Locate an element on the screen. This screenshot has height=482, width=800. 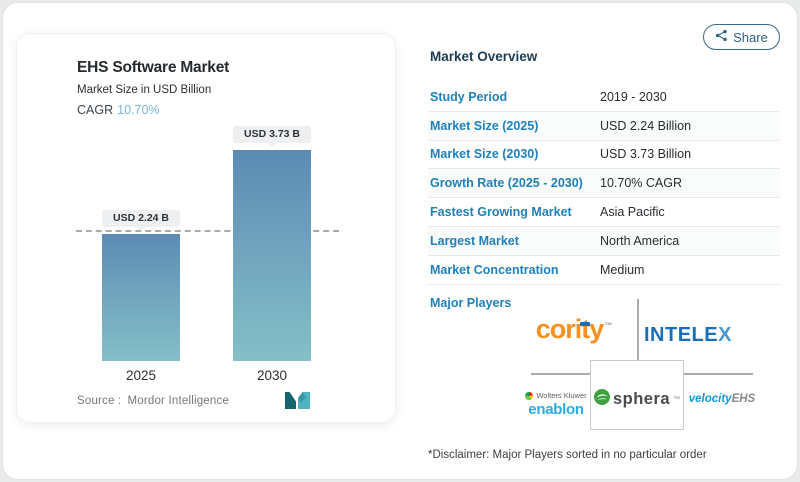
table-row-market-concentration: Market Concentration Medium is located at coordinates (604, 270).